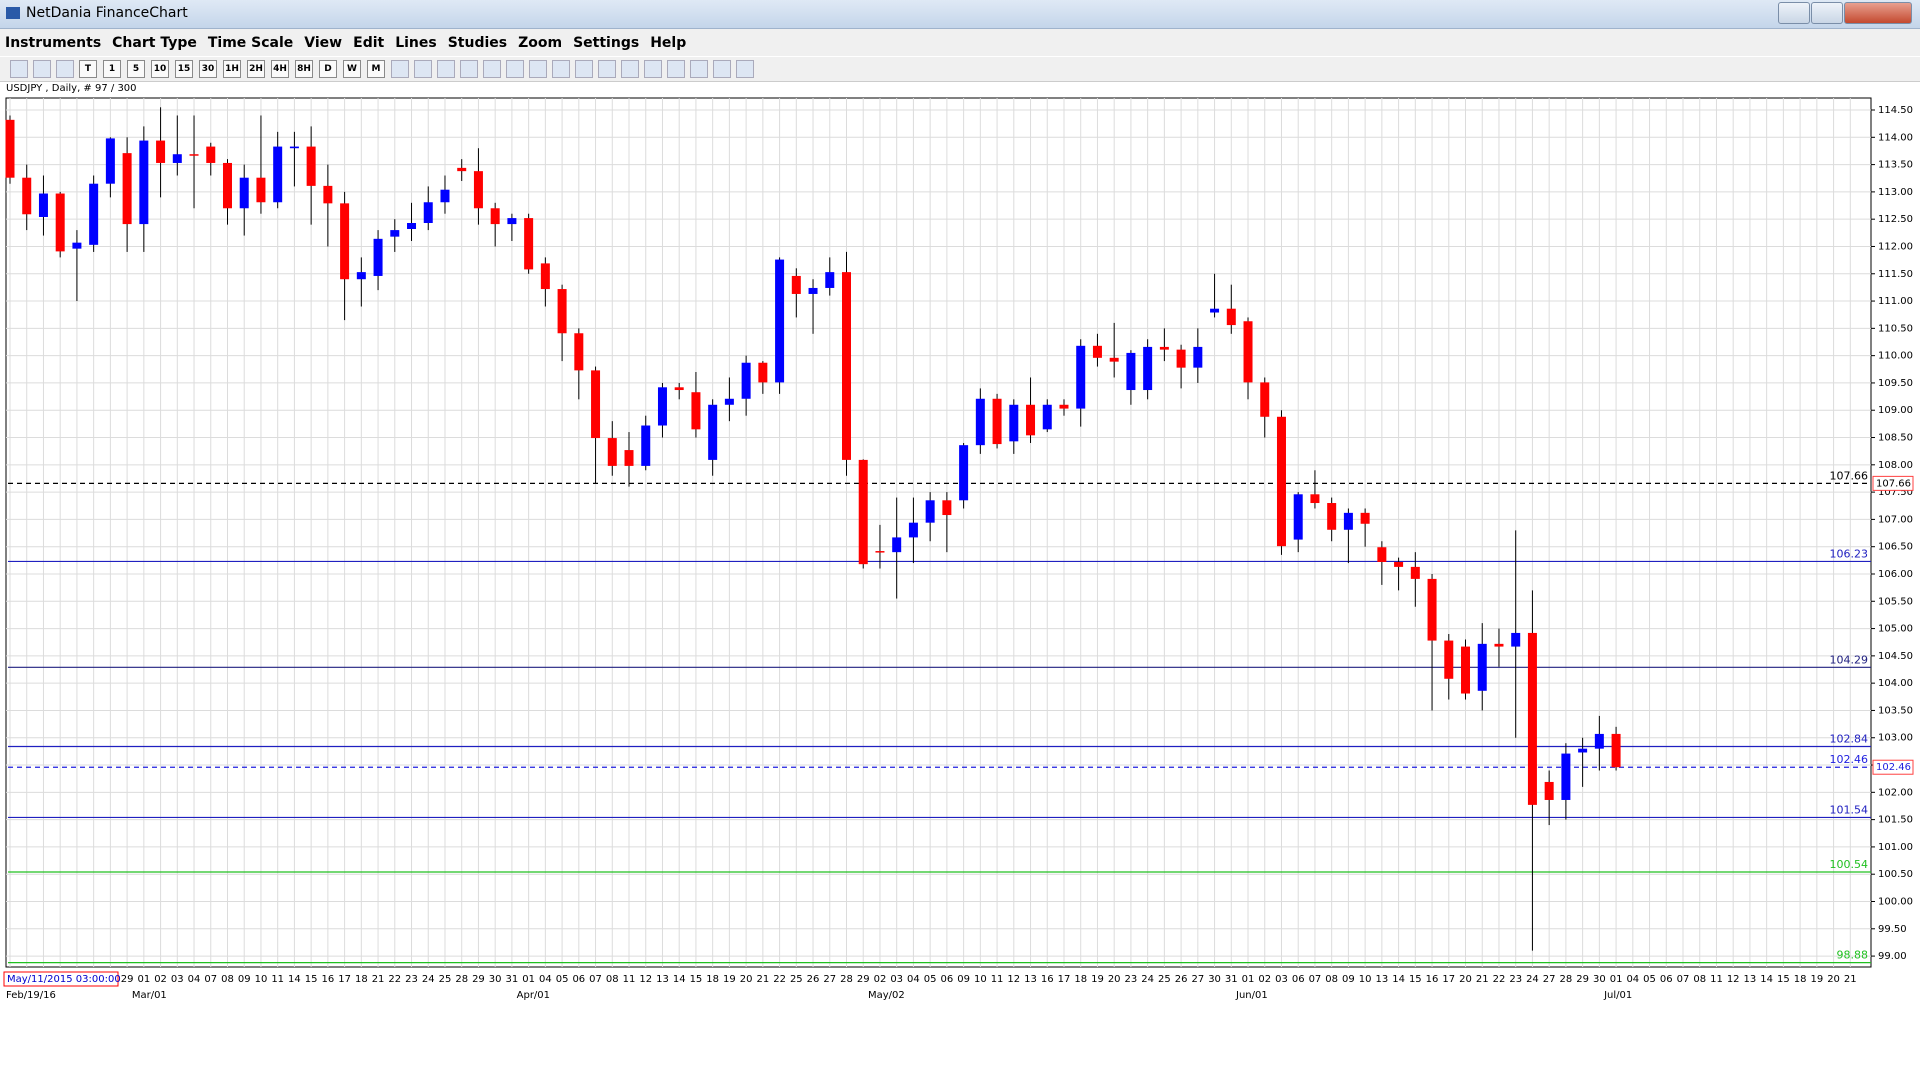  I want to click on window-title: NetDania FinanceChart, so click(107, 13).